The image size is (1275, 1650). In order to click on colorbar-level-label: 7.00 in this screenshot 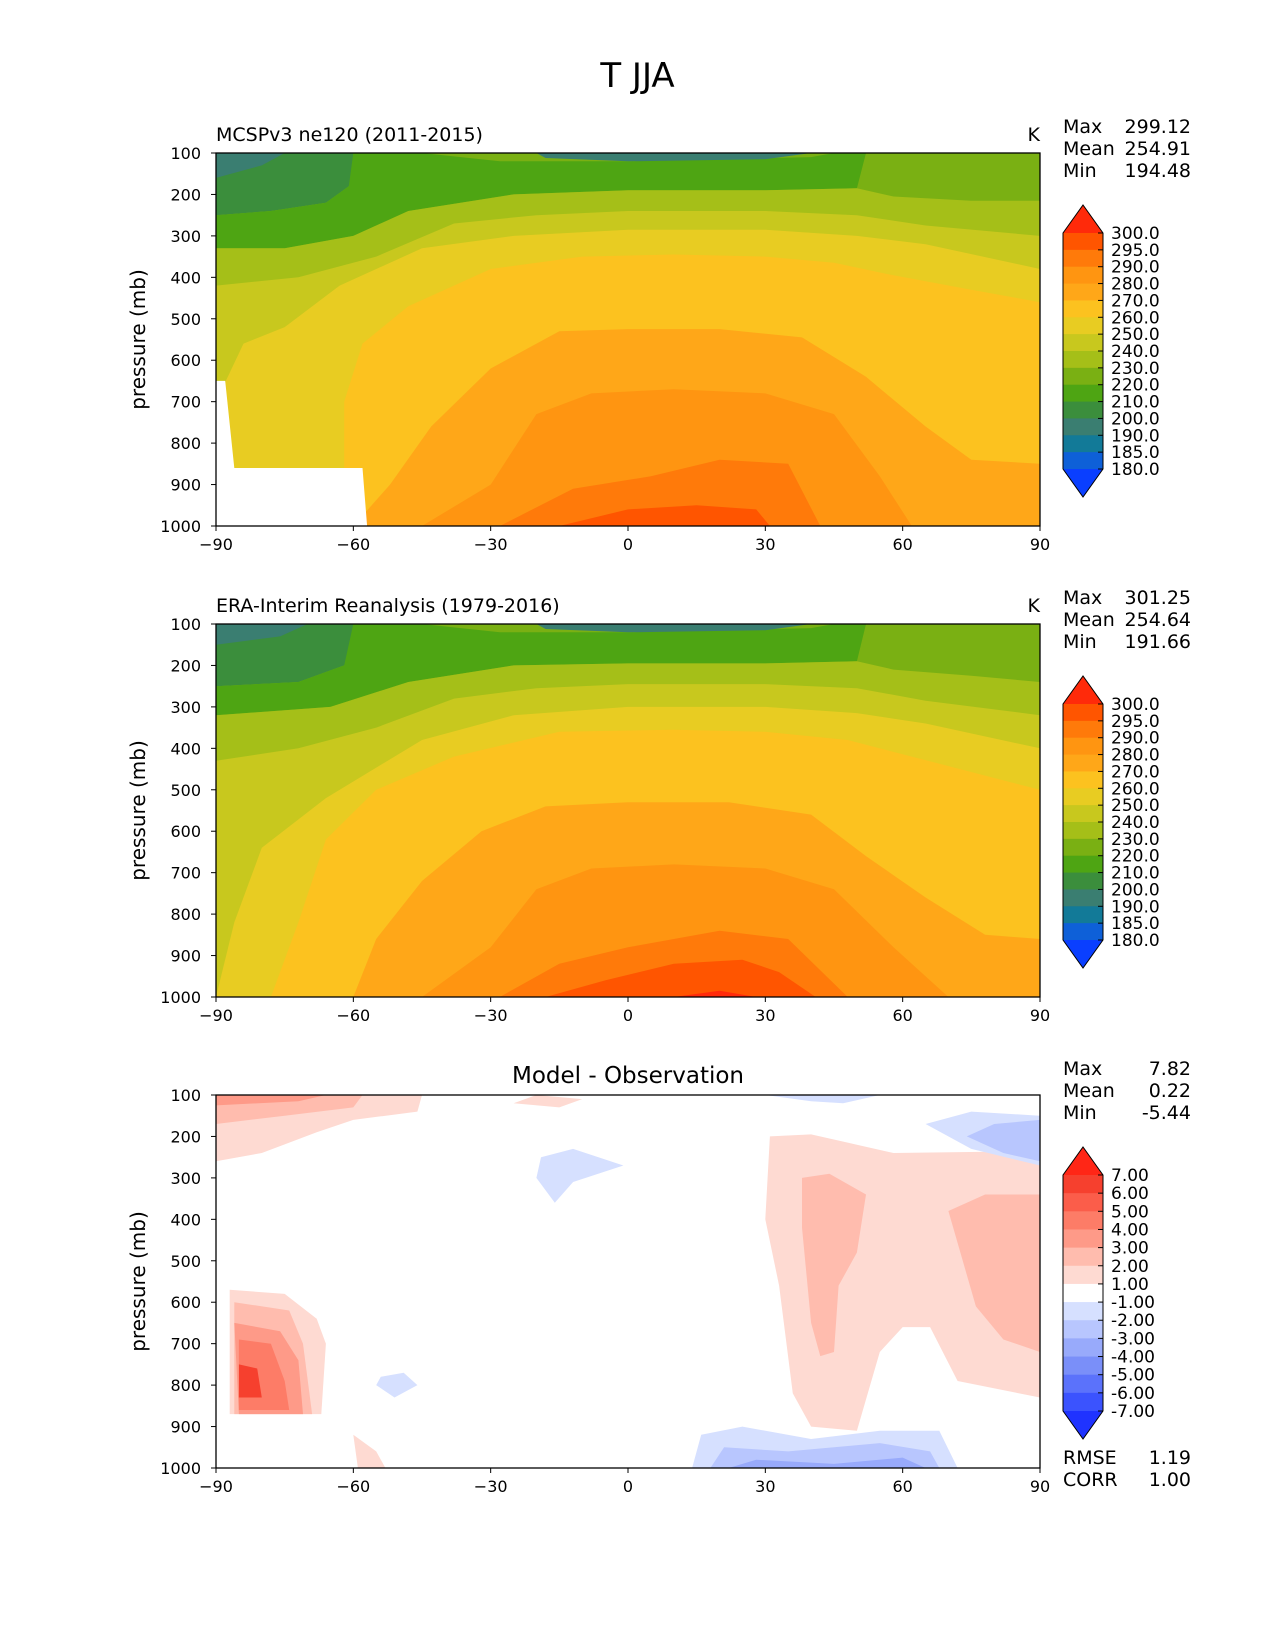, I will do `click(1130, 1176)`.